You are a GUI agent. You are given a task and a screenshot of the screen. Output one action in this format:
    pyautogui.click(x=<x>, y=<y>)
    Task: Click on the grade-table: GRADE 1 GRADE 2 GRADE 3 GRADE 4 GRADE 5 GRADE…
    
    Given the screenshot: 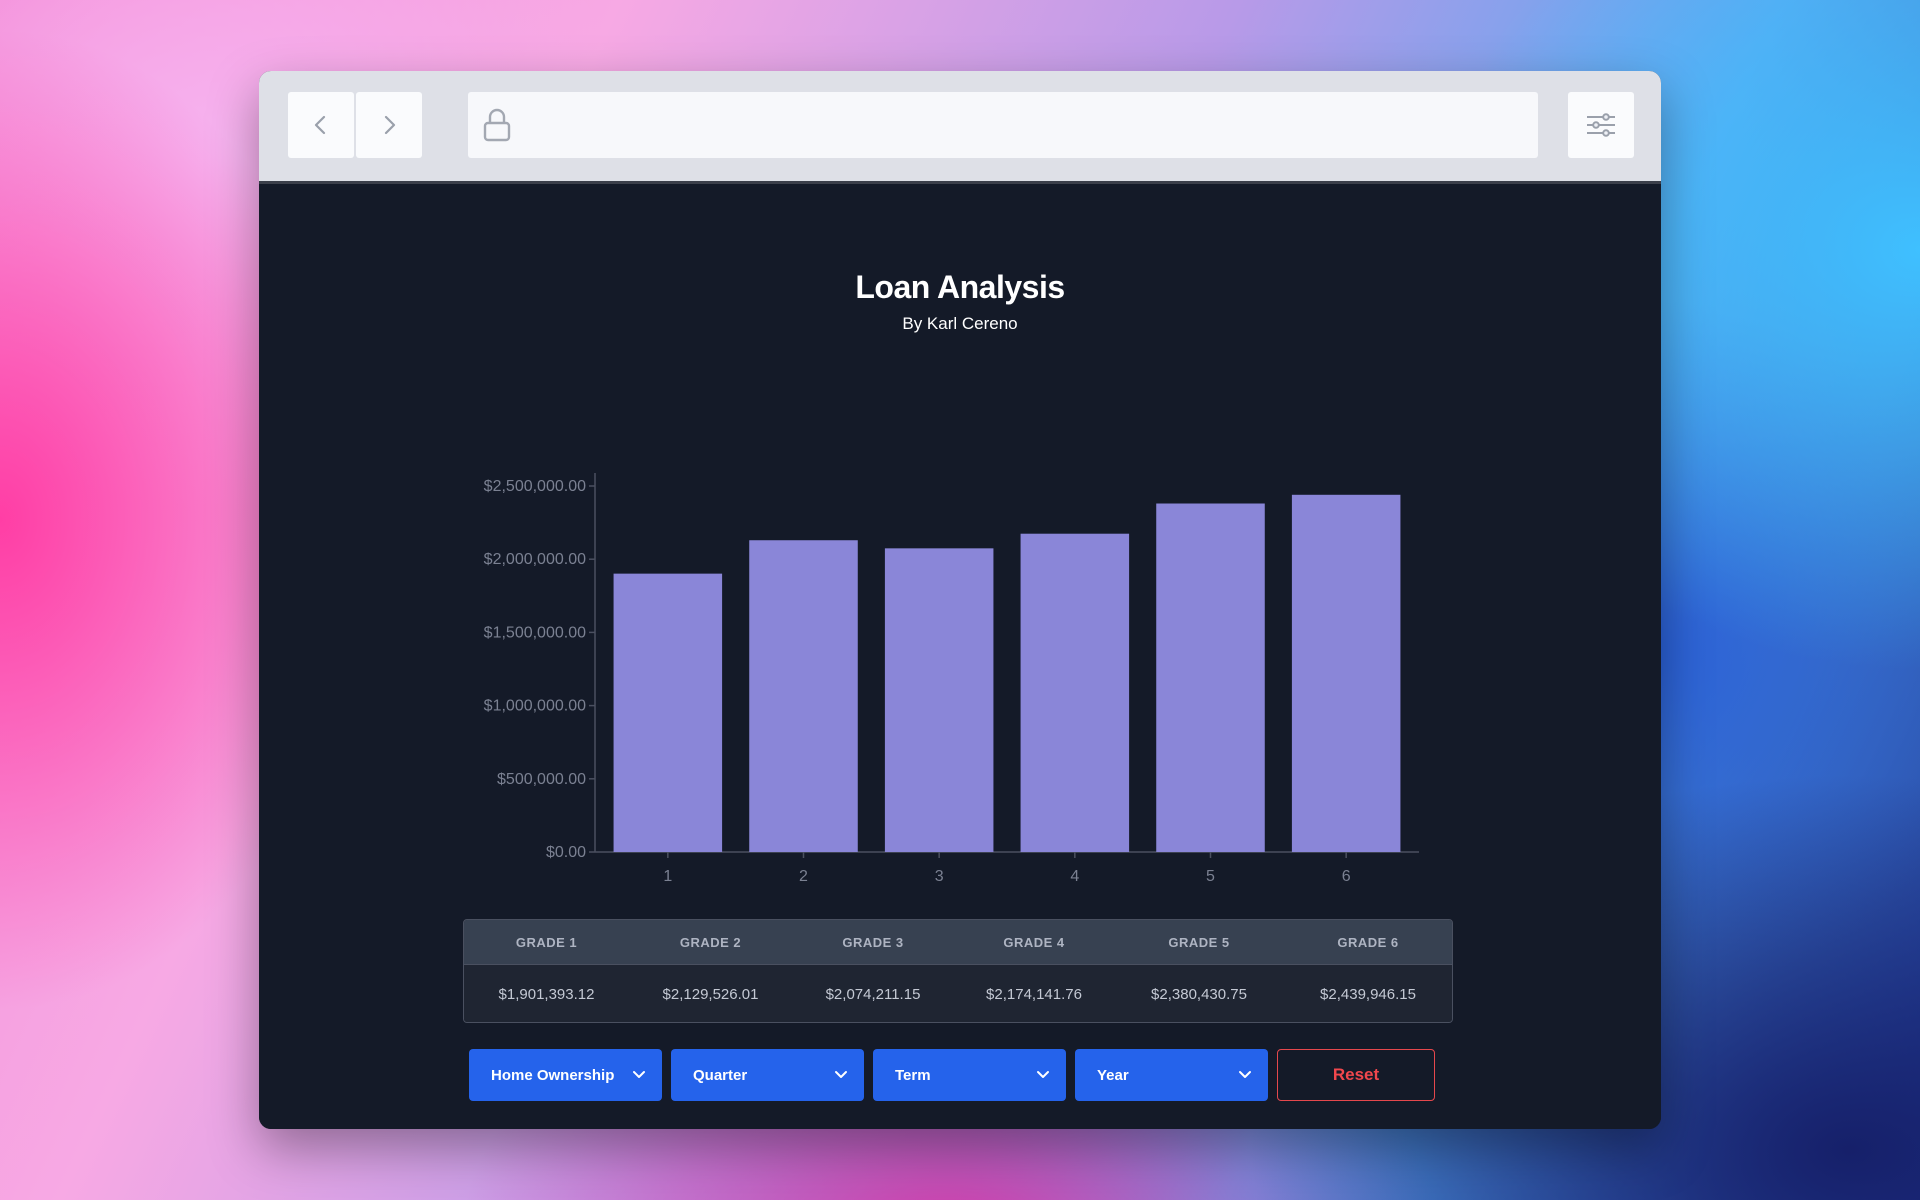 What is the action you would take?
    pyautogui.click(x=958, y=971)
    